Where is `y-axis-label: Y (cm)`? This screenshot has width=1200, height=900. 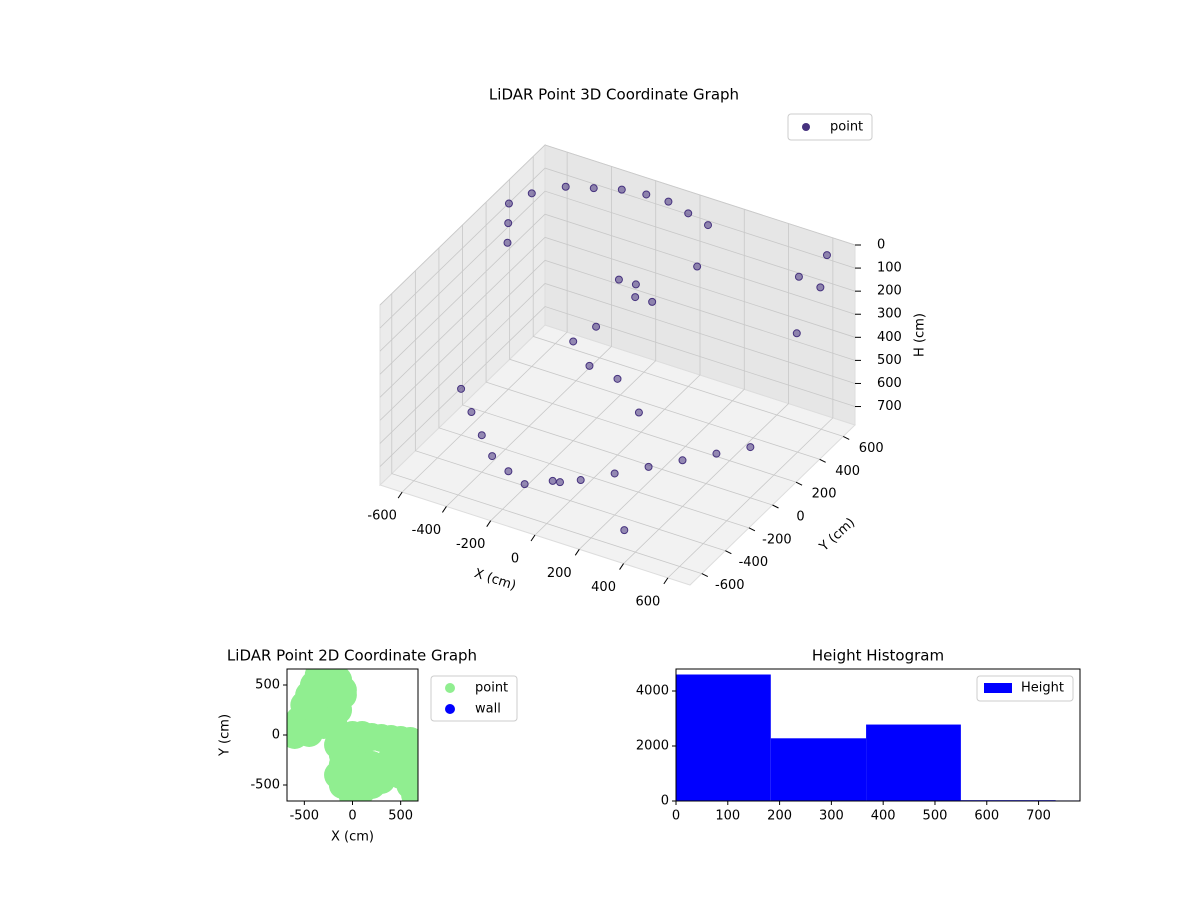 y-axis-label: Y (cm) is located at coordinates (837, 535).